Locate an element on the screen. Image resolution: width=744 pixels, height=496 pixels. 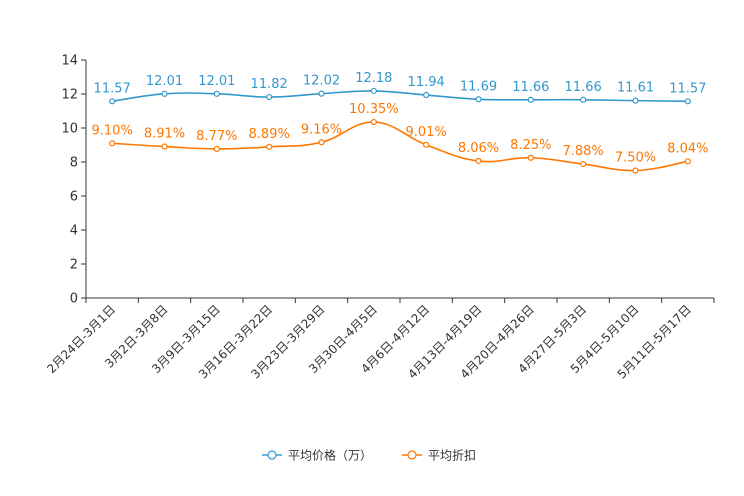
data-label: 8.91% is located at coordinates (164, 134).